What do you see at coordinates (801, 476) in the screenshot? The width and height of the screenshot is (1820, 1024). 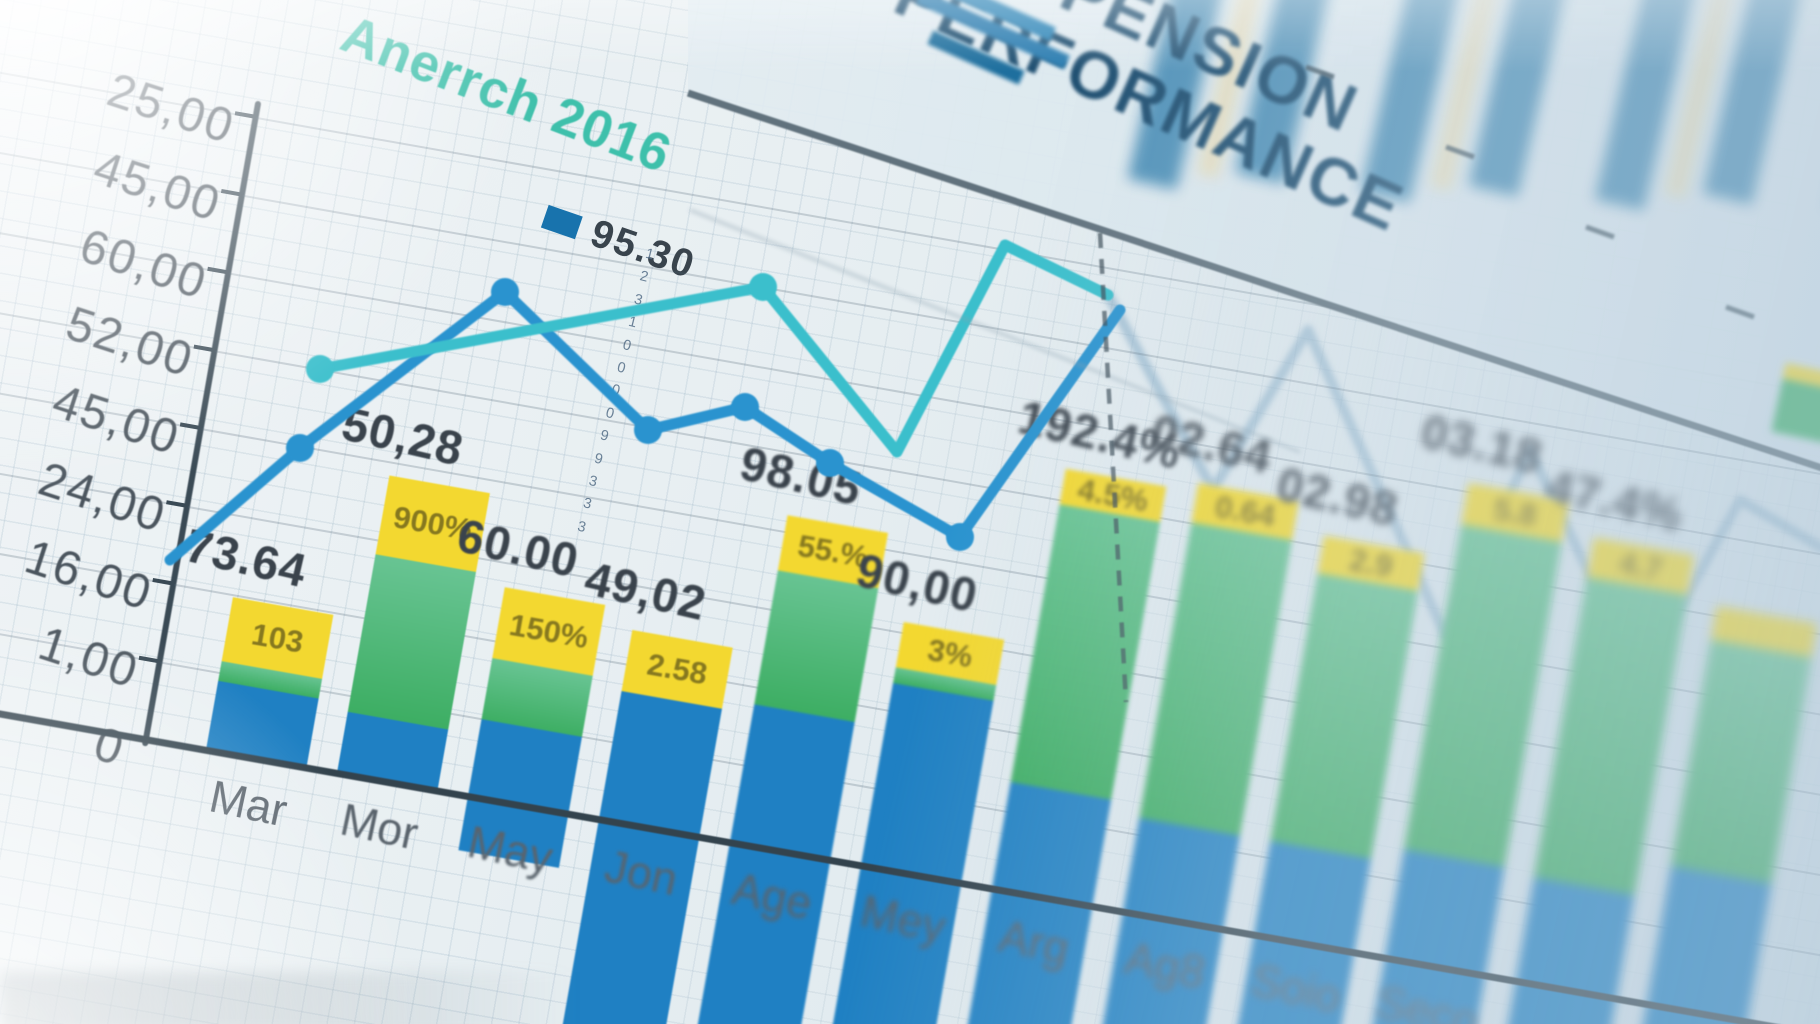 I see `bar-value-label: 98.05` at bounding box center [801, 476].